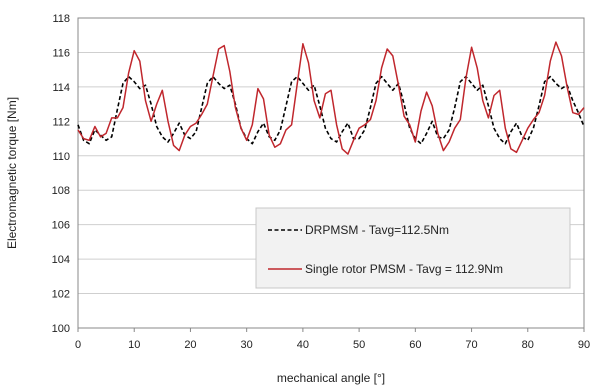 Image resolution: width=595 pixels, height=392 pixels. I want to click on x-tick-label: 20, so click(190, 345).